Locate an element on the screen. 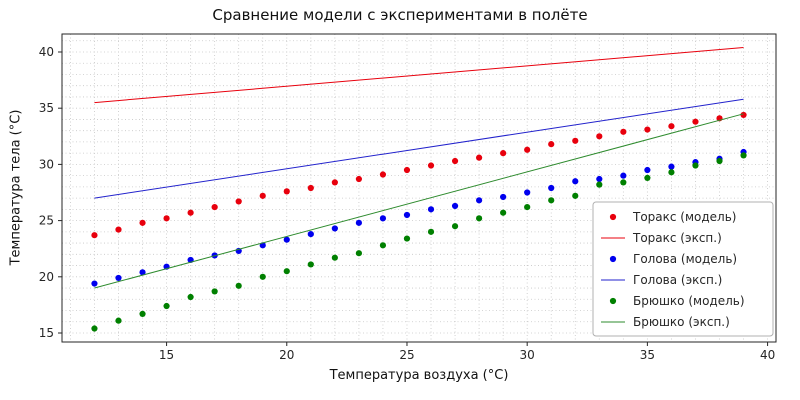  legend-entry: Брюшко (модель) is located at coordinates (677, 301).